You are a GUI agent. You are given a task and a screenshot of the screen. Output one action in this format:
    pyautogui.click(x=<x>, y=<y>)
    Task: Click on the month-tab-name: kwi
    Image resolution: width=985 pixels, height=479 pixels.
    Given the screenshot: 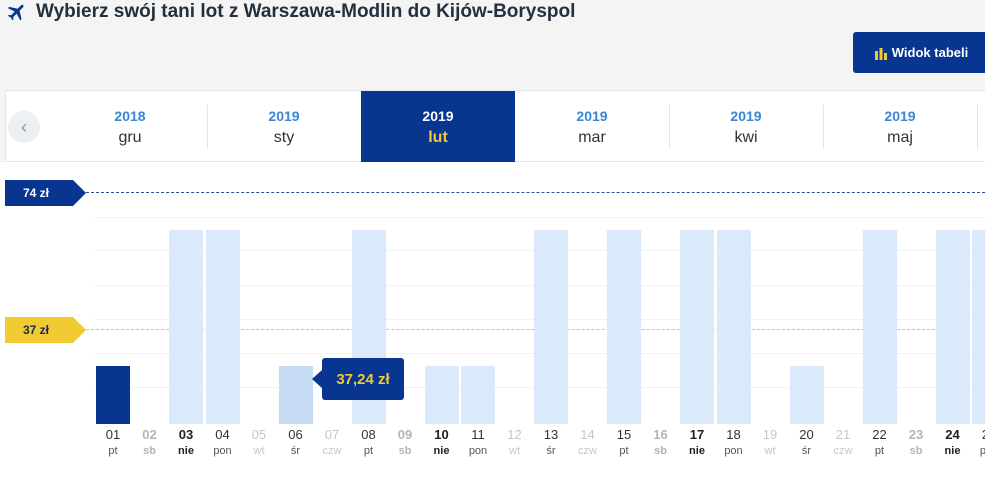 What is the action you would take?
    pyautogui.click(x=746, y=137)
    